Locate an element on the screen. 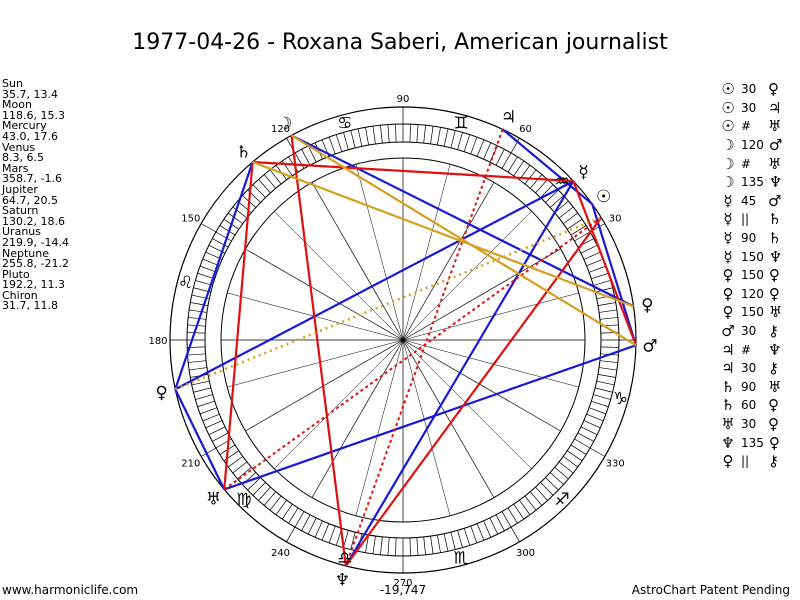 Image resolution: width=800 pixels, height=600 pixels. aspect-planet-1: ☽ is located at coordinates (728, 182).